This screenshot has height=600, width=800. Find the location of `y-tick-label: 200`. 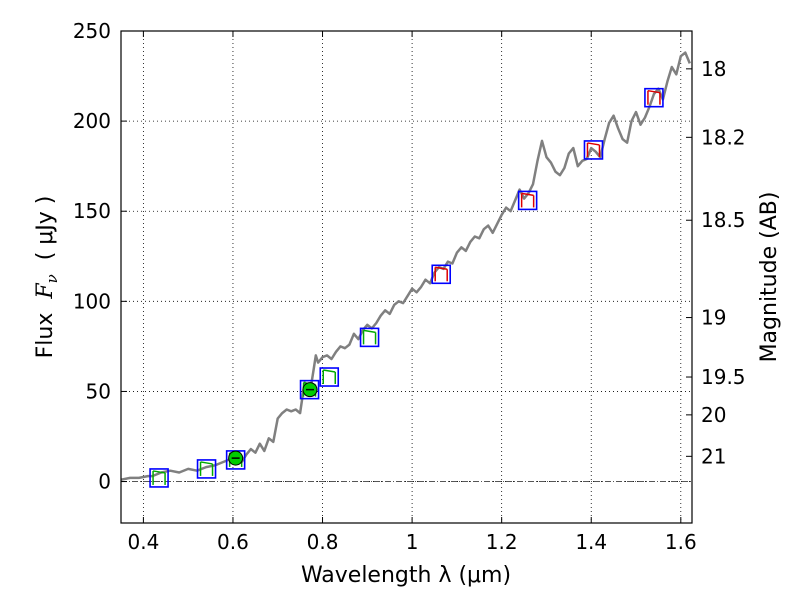

y-tick-label: 200 is located at coordinates (92, 121).